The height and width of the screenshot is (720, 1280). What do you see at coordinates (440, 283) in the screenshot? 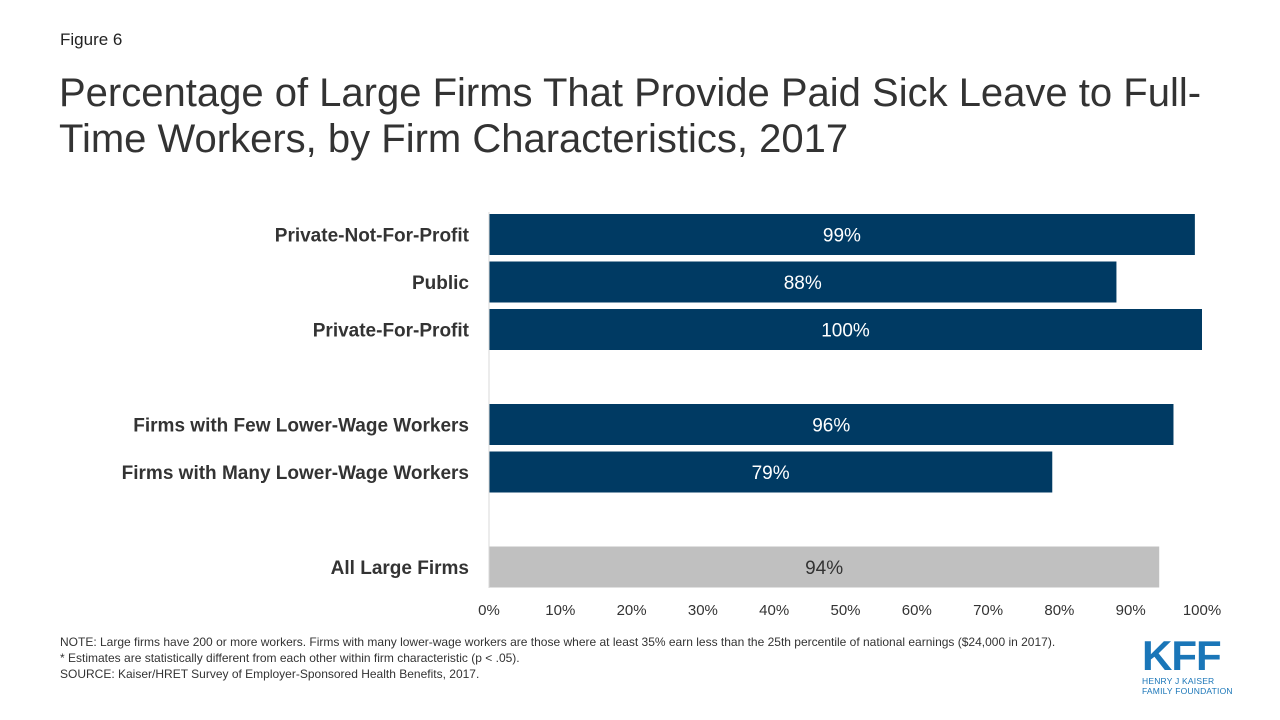
I see `category-label: Public` at bounding box center [440, 283].